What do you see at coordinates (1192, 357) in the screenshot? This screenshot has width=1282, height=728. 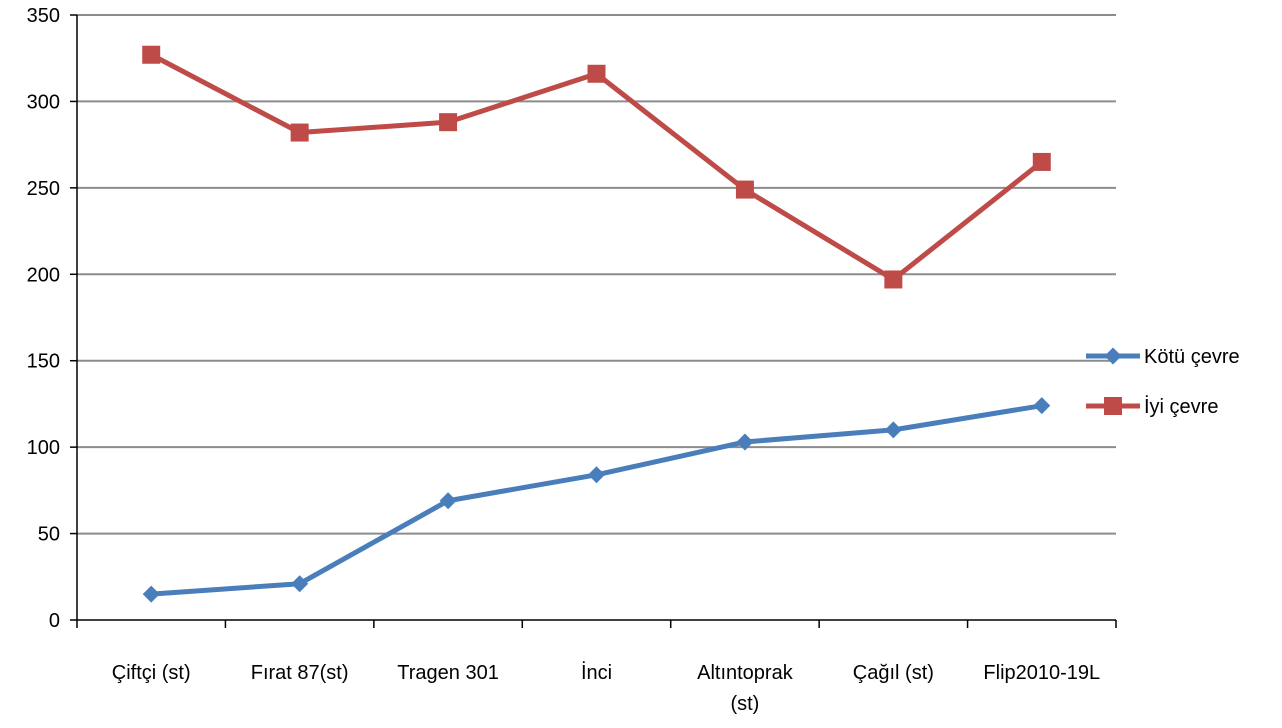 I see `legend-label: Kötü çevre` at bounding box center [1192, 357].